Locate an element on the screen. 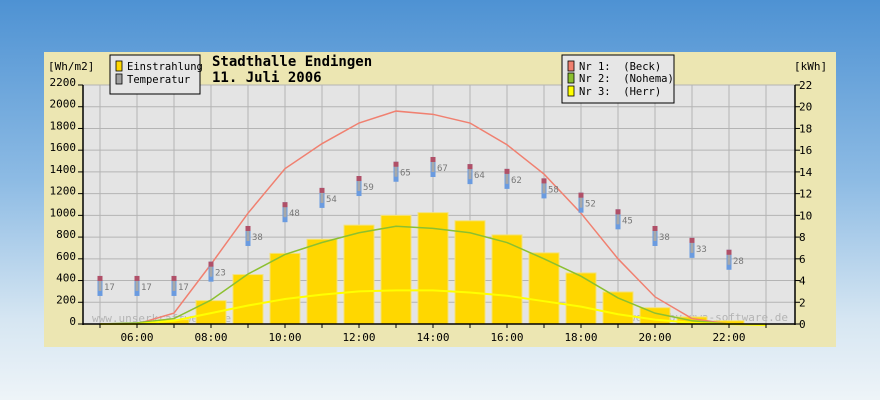  temperature-label: 33 is located at coordinates (701, 250).